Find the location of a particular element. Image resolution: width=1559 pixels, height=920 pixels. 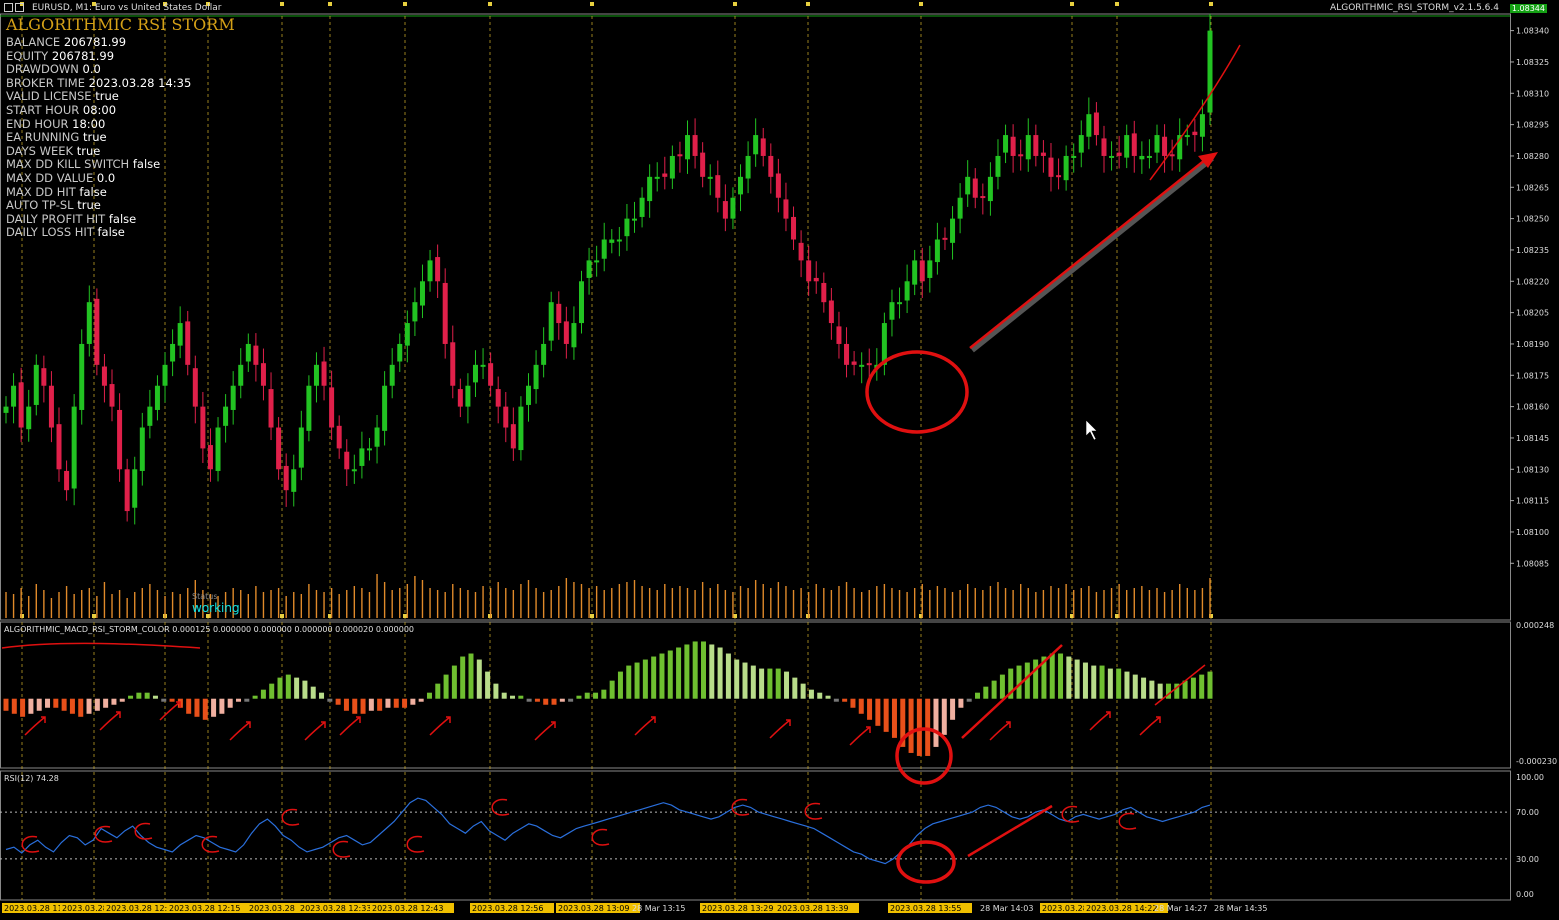

info-row: START HOUR 08:00 is located at coordinates (120, 110).